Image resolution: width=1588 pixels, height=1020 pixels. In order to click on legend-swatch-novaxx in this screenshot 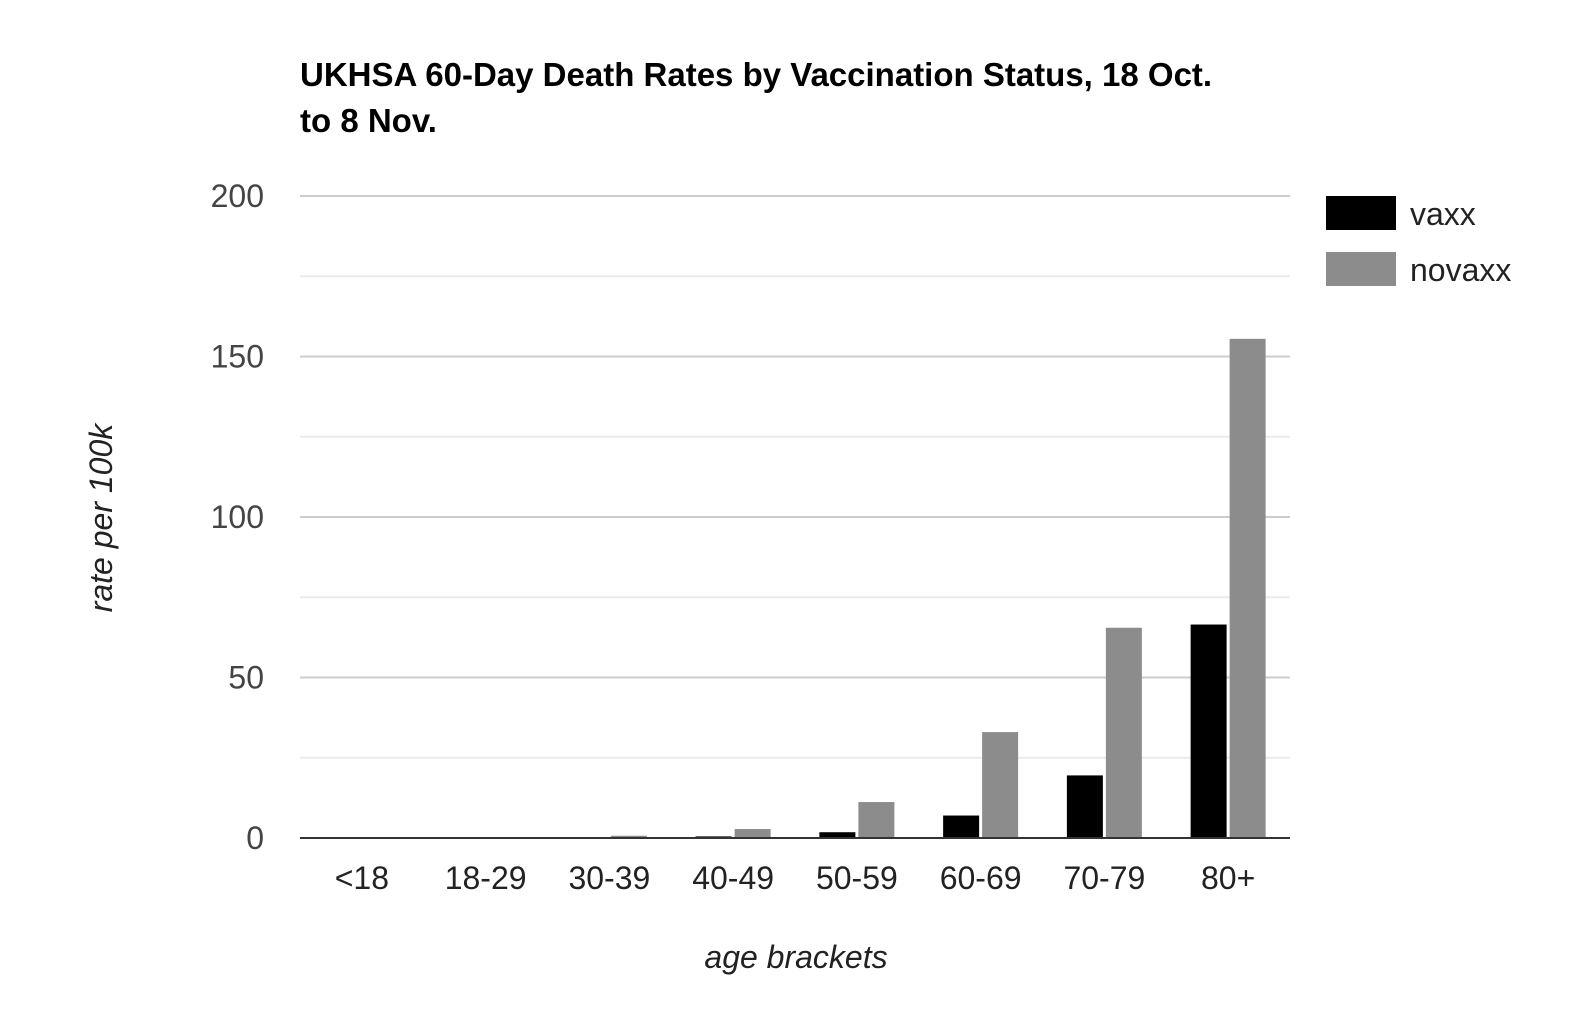, I will do `click(1361, 269)`.